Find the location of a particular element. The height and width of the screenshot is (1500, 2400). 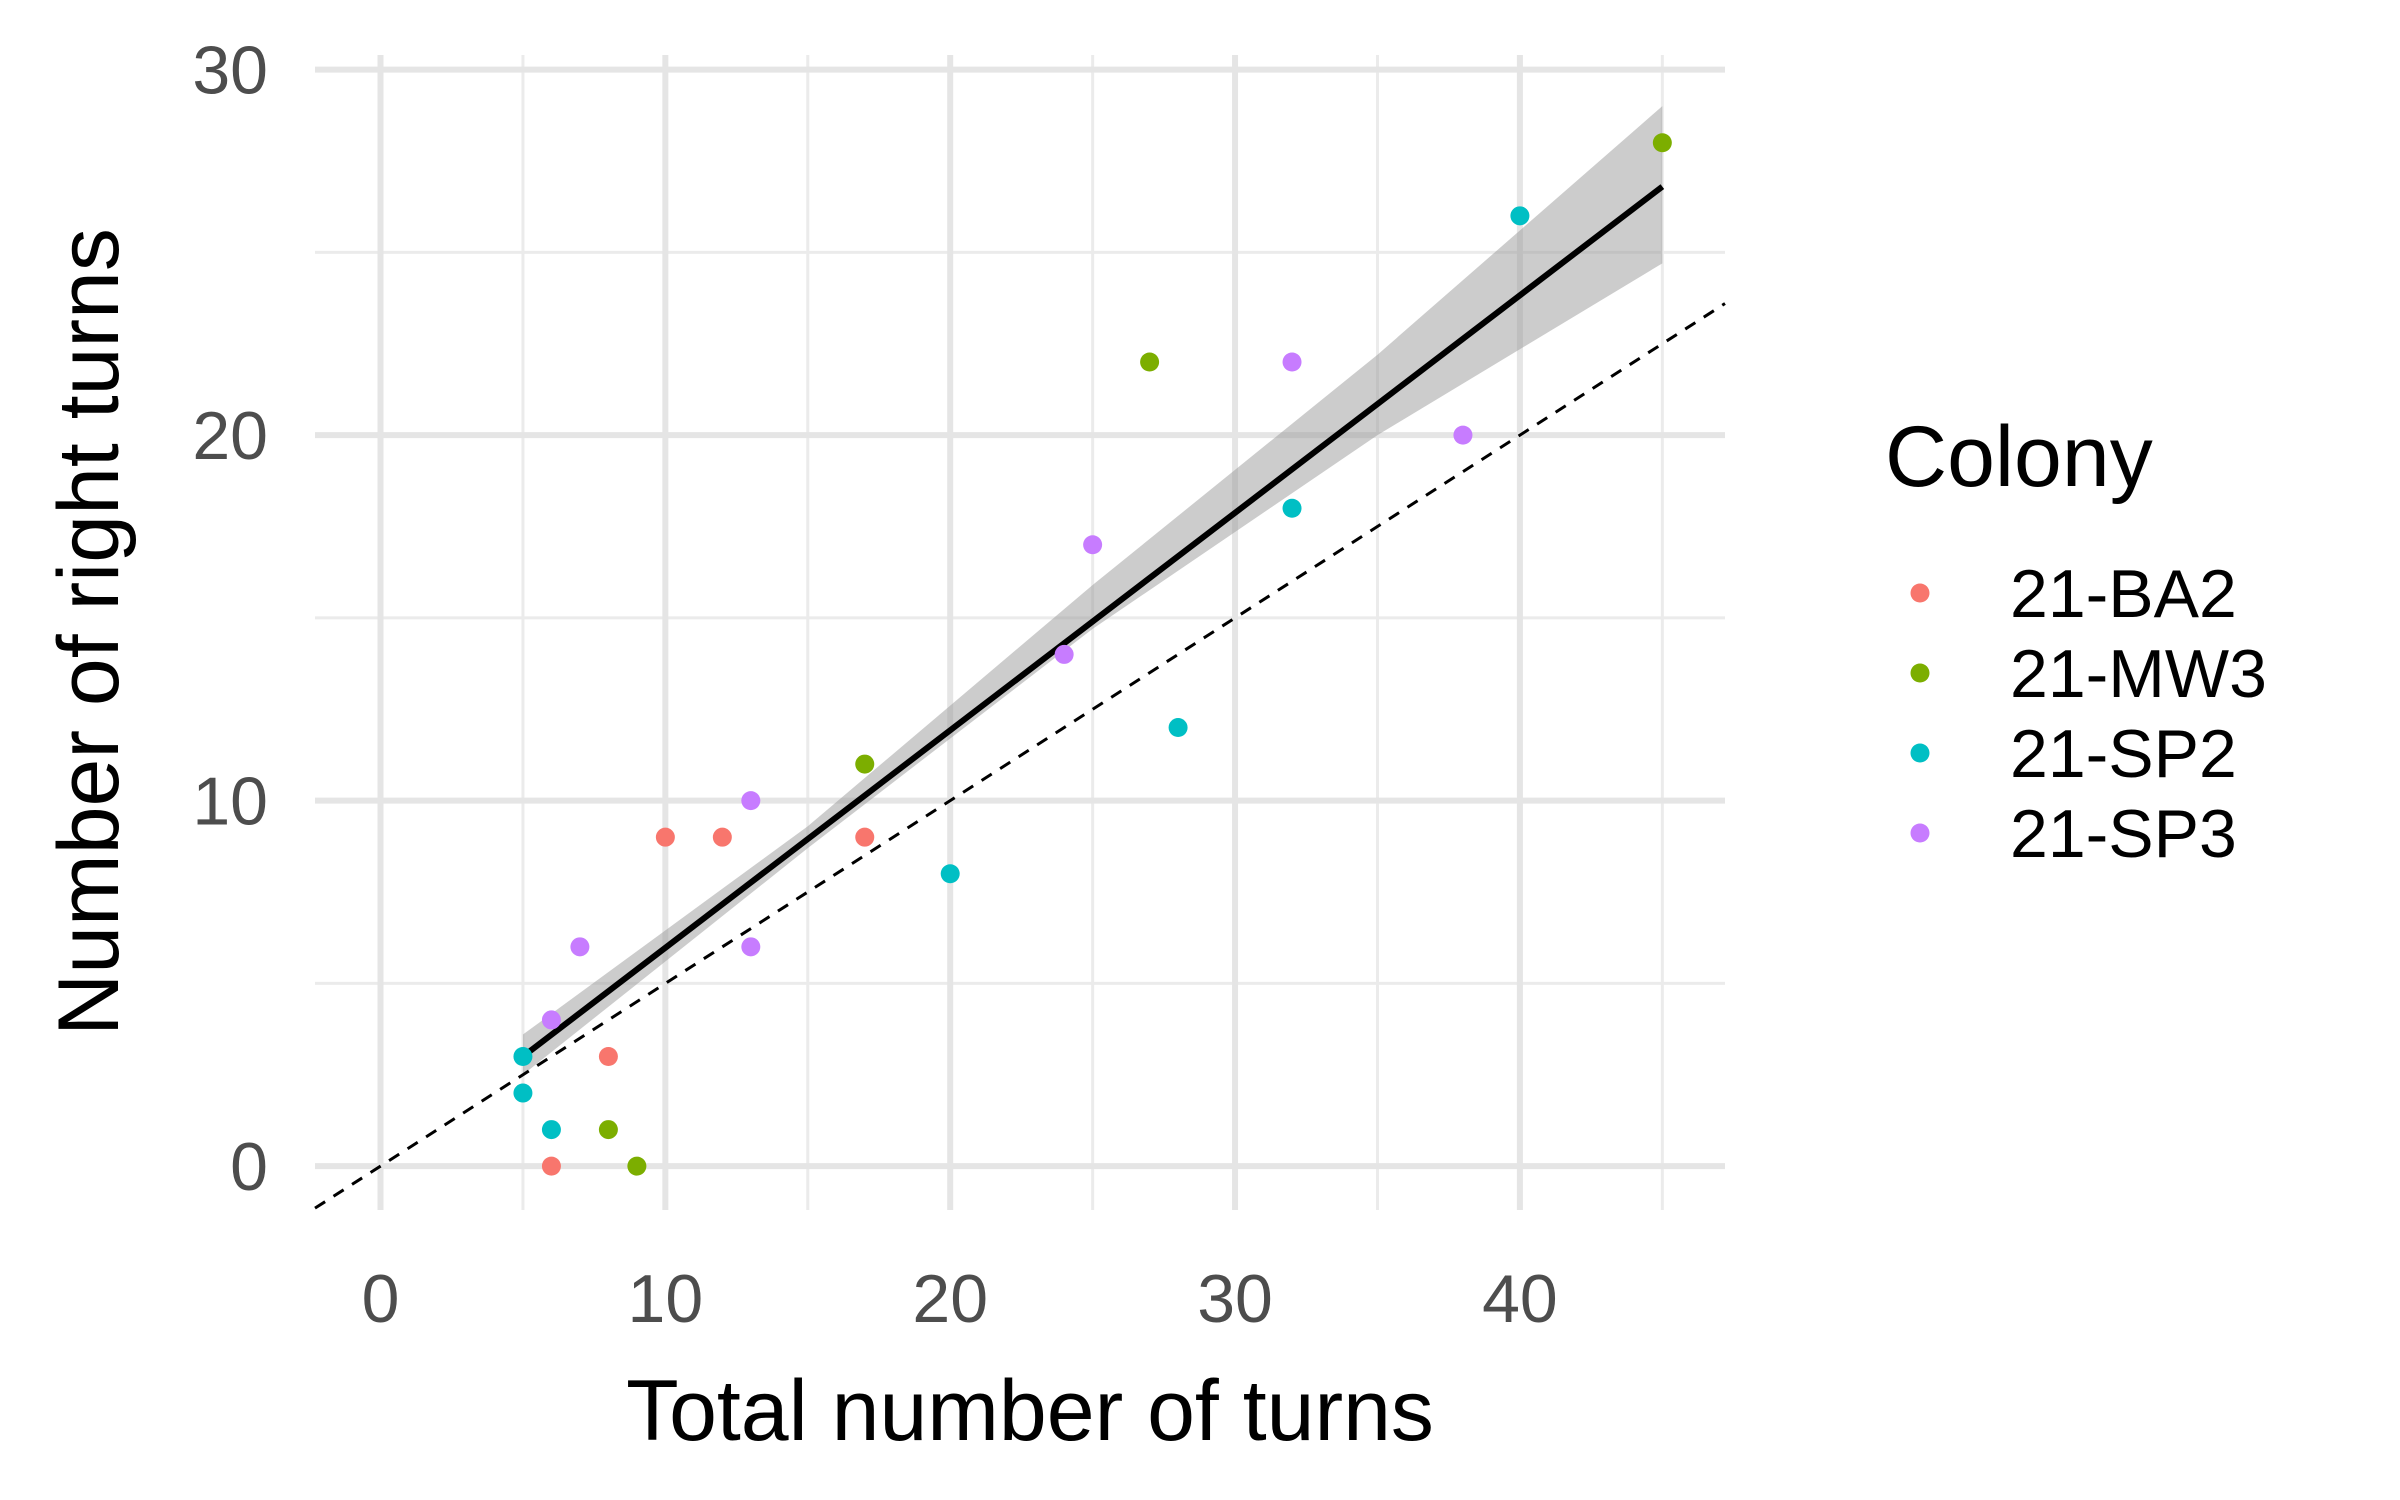

series-21-ba2 is located at coordinates (708, 1001).